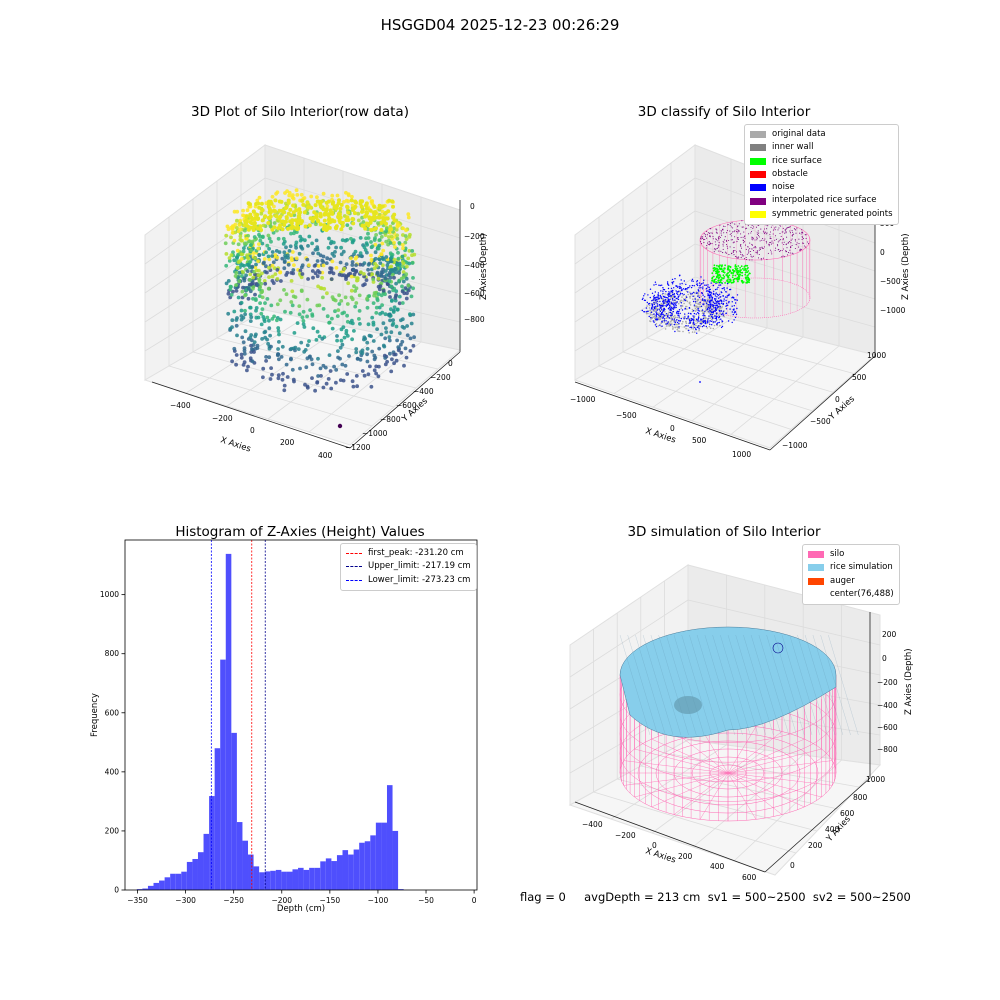 This screenshot has height=1000, width=1000. What do you see at coordinates (887, 682) in the screenshot?
I see `p4-ztick: −200` at bounding box center [887, 682].